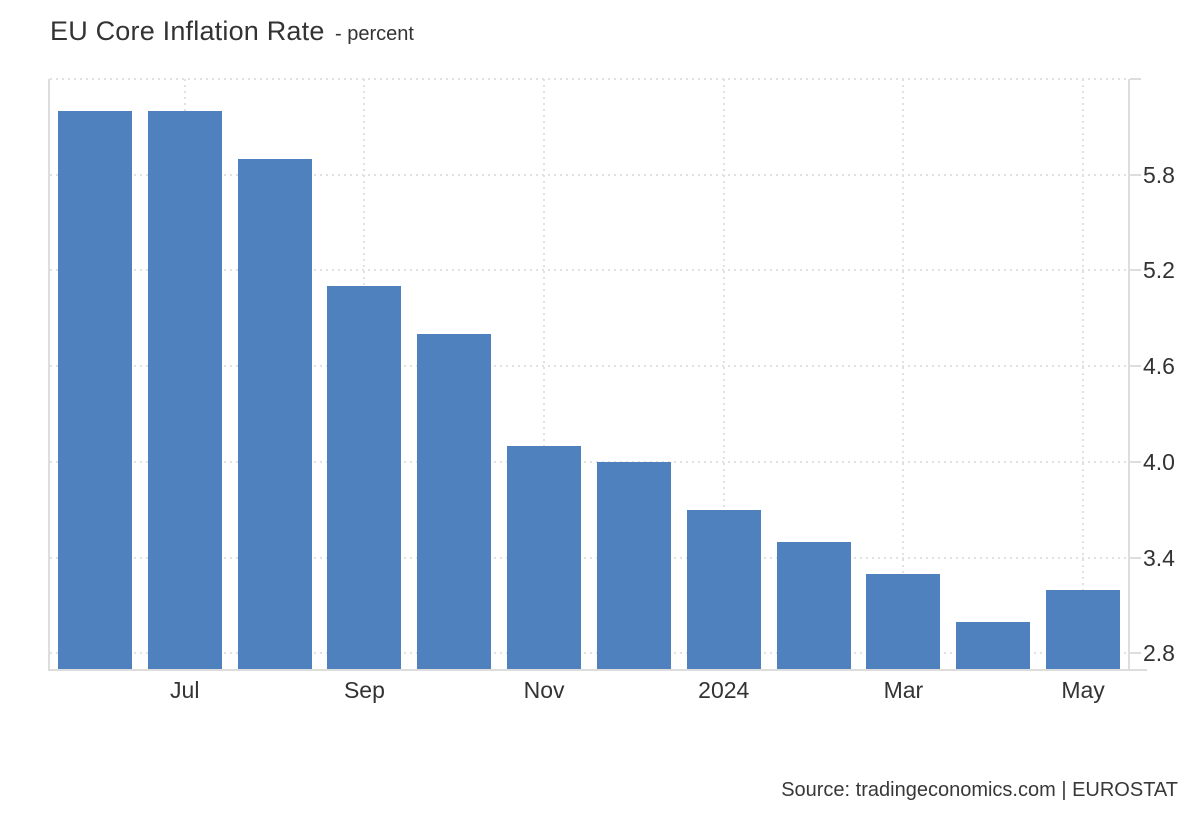 This screenshot has height=820, width=1200. What do you see at coordinates (1135, 79) in the screenshot?
I see `y-axis-tick-6.4` at bounding box center [1135, 79].